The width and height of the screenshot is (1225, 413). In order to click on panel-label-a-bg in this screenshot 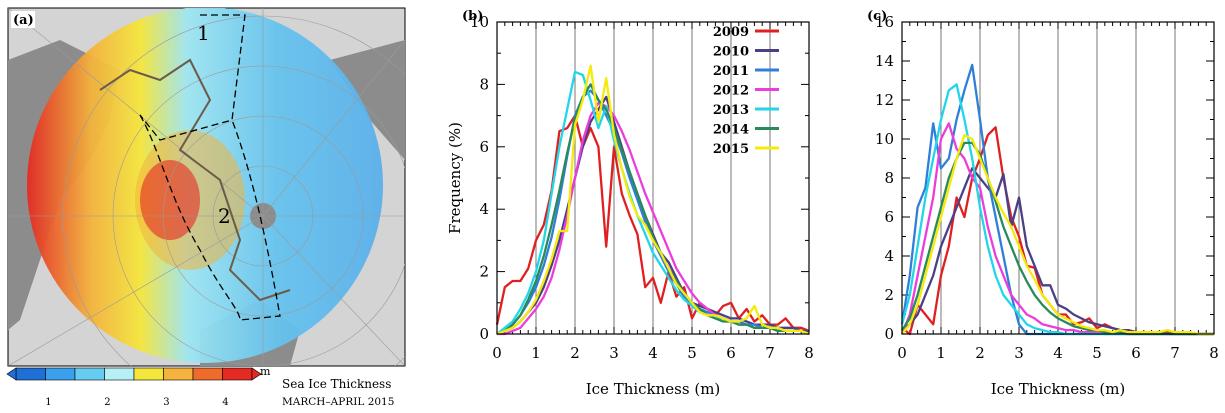, I will do `click(23, 19)`.